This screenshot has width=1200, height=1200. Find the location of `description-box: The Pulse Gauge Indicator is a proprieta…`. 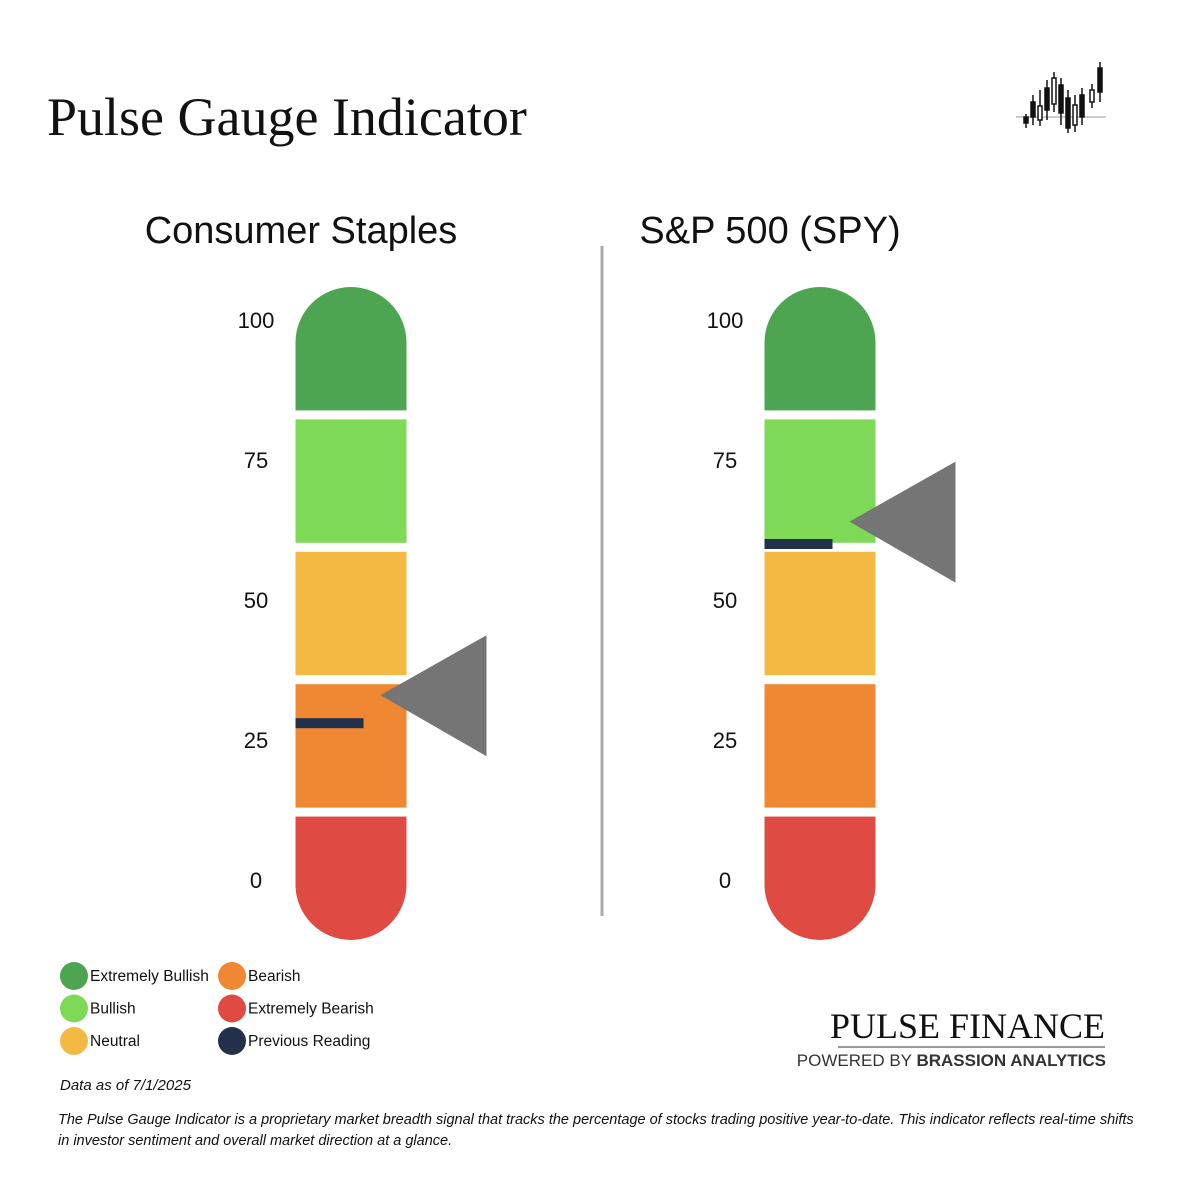

description-box: The Pulse Gauge Indicator is a proprieta… is located at coordinates (596, 1130).